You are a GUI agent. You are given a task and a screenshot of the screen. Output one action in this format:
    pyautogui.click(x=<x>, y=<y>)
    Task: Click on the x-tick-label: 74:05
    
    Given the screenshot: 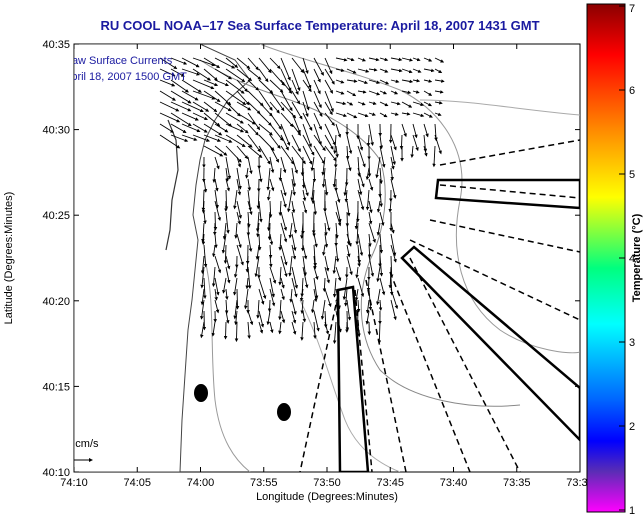 What is the action you would take?
    pyautogui.click(x=137, y=483)
    